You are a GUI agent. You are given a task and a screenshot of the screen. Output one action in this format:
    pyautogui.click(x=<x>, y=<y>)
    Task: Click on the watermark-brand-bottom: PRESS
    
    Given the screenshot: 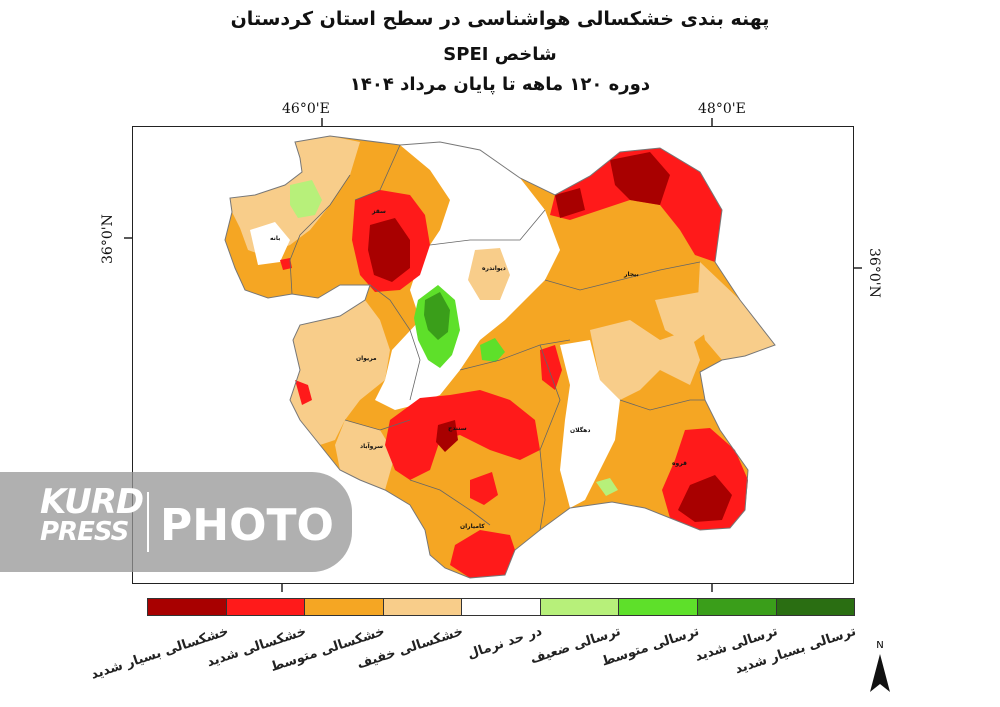 What is the action you would take?
    pyautogui.click(x=84, y=532)
    